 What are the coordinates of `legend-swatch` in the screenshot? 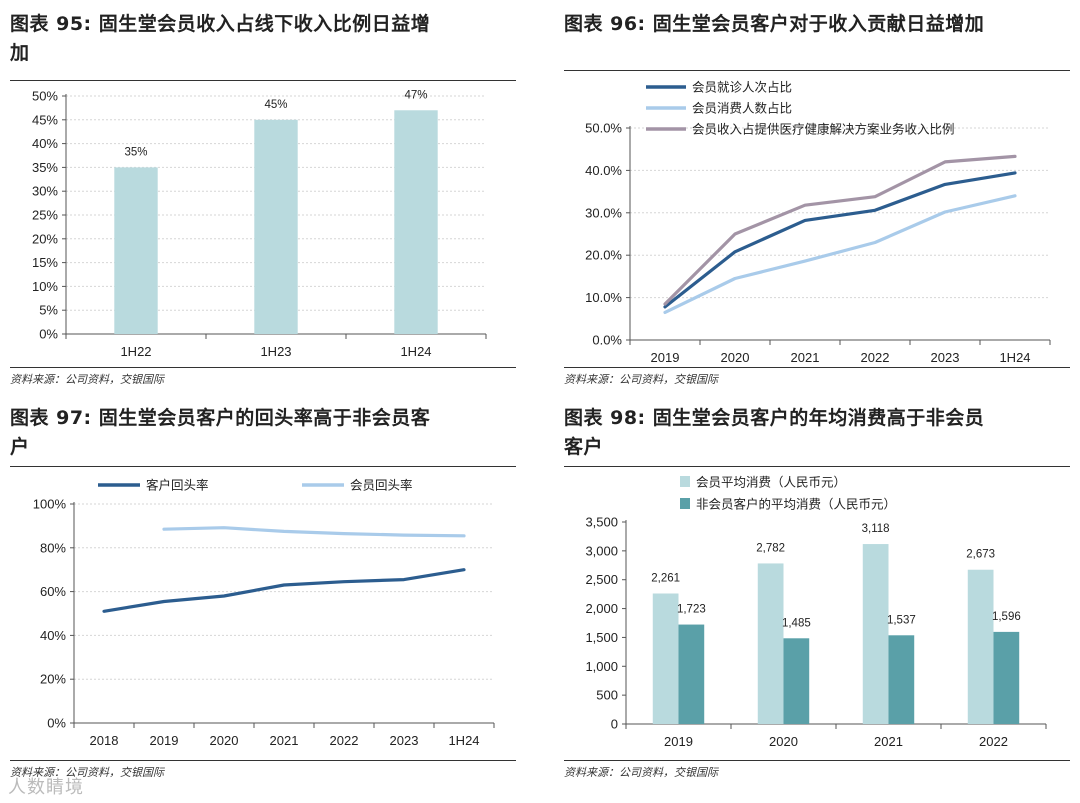 It's located at (685, 503).